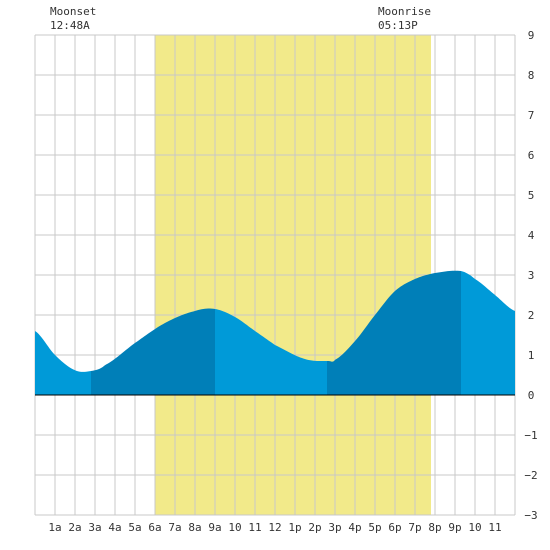  Describe the element at coordinates (334, 527) in the screenshot. I see `x-tick-label: 3p` at that location.